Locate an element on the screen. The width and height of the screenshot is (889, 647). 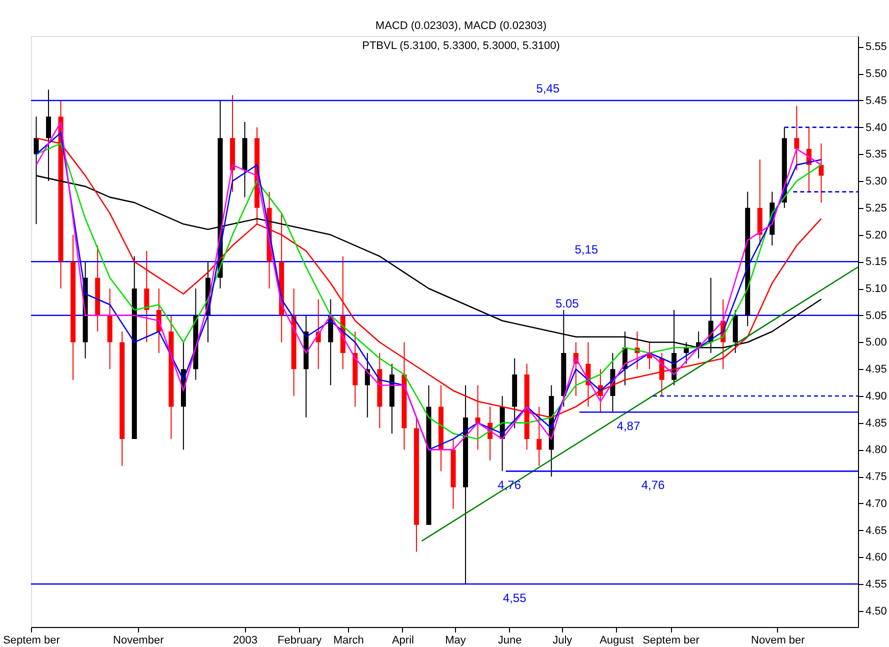
y-tick-label: 5.55 is located at coordinates (876, 47).